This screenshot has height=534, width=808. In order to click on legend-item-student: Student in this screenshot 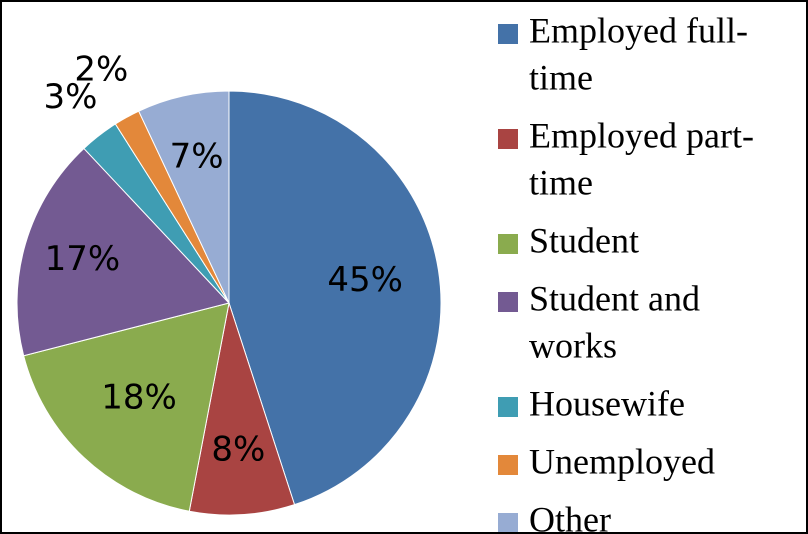, I will do `click(568, 240)`.